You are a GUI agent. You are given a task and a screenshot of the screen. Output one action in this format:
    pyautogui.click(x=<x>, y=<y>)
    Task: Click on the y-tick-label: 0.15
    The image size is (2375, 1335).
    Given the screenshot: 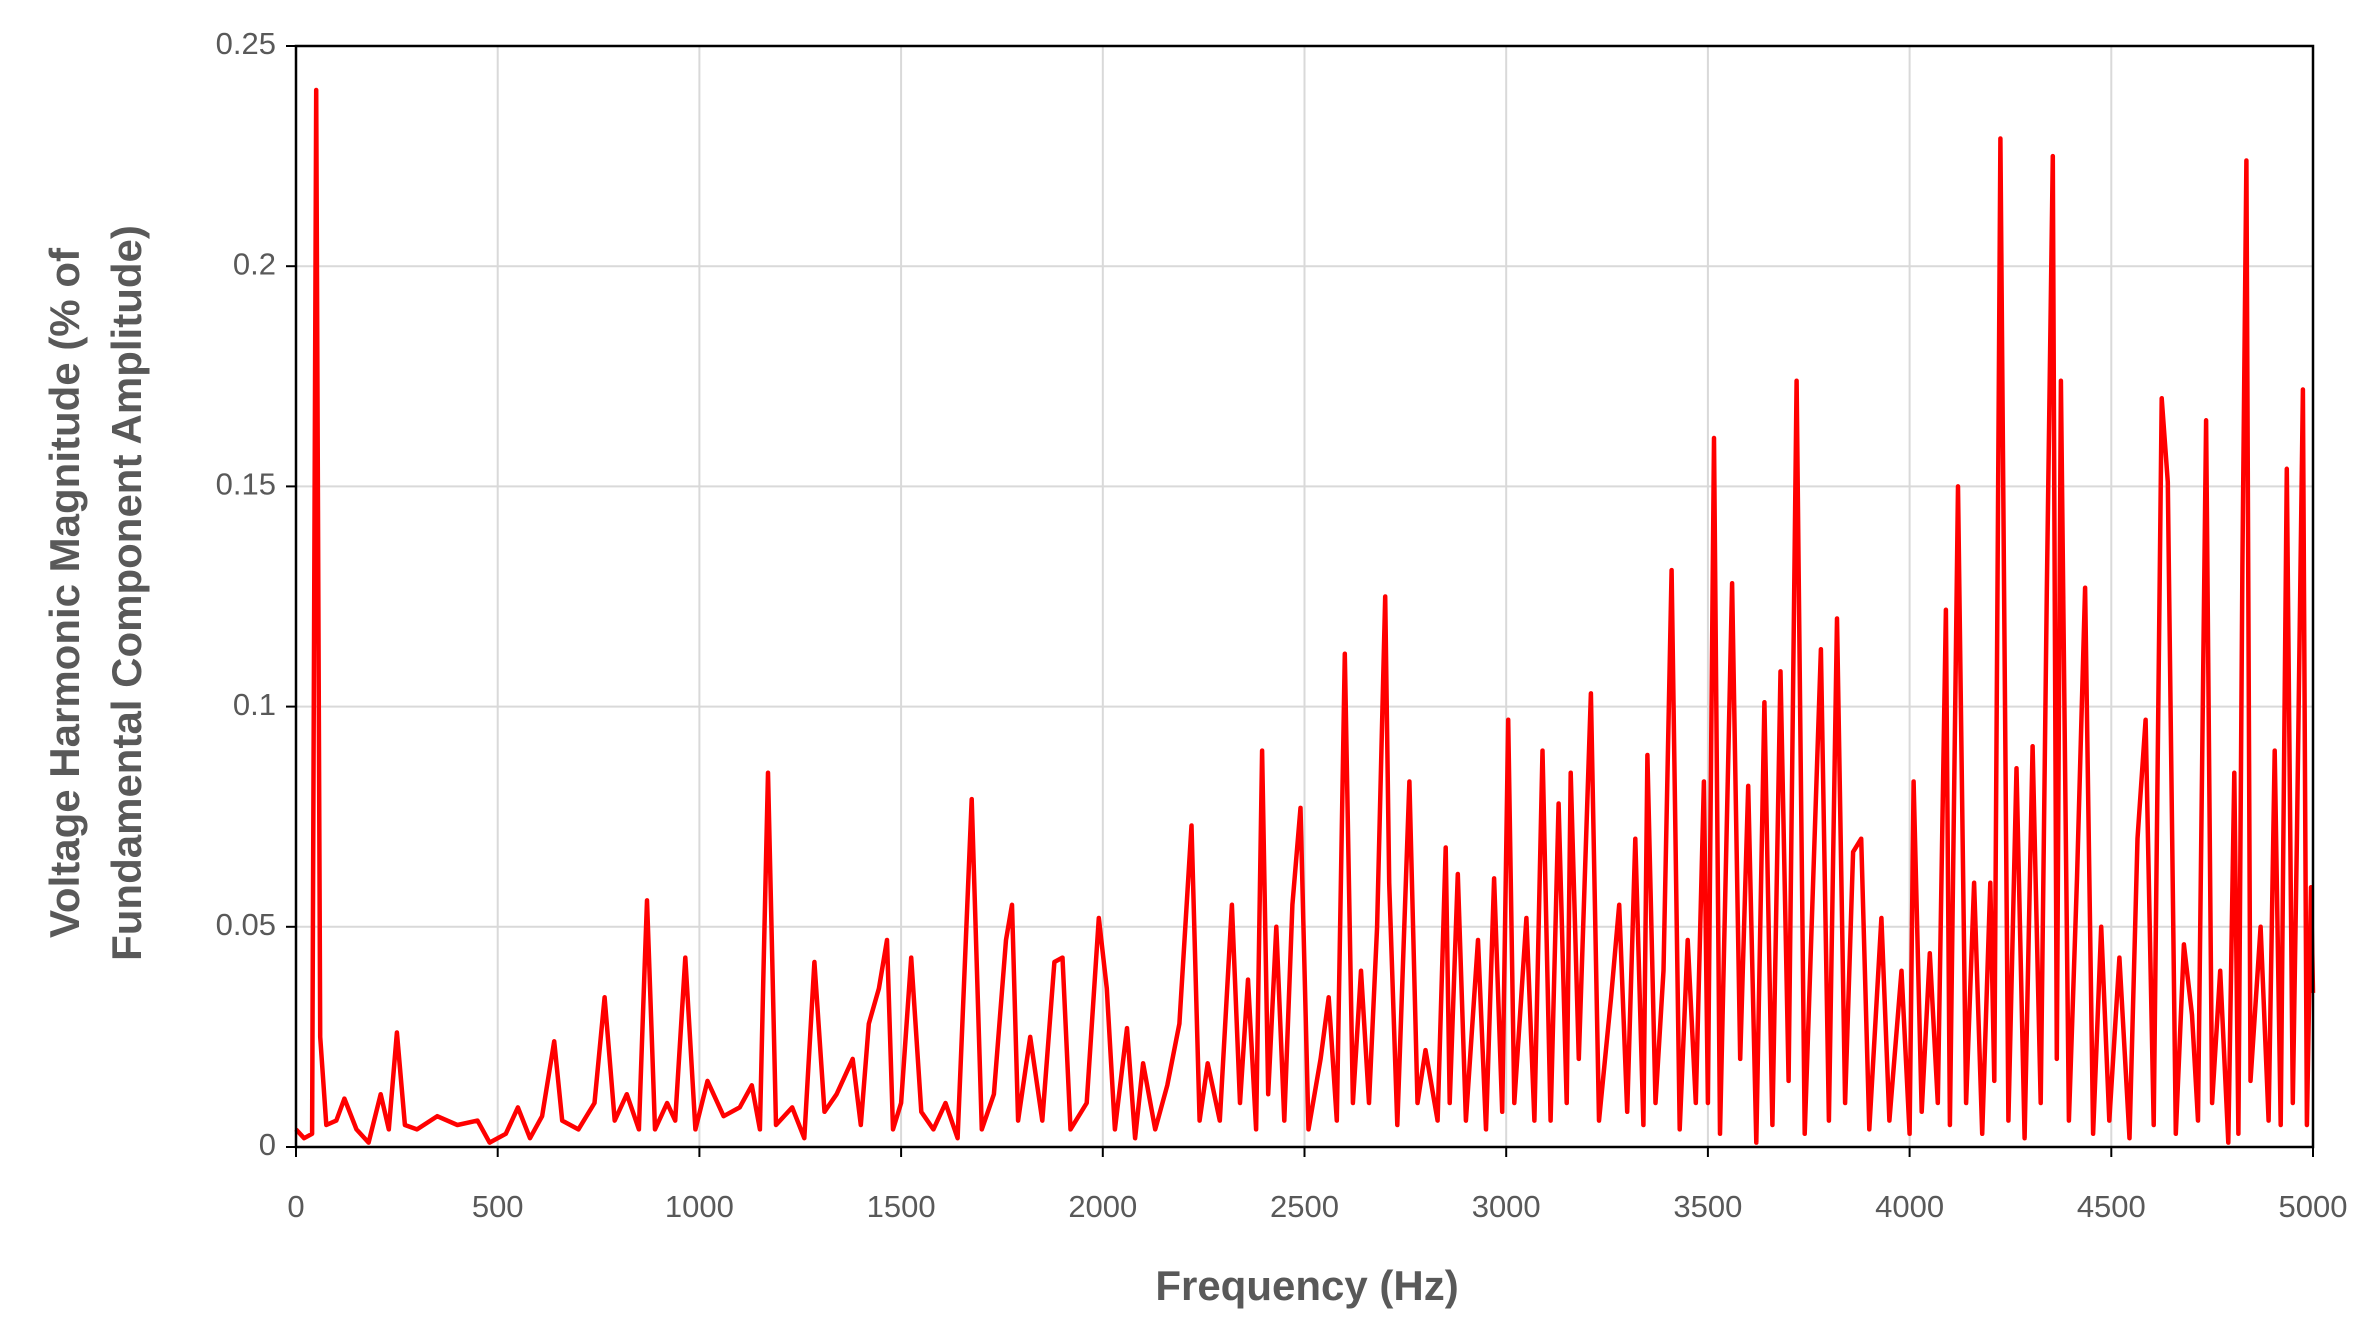 What is the action you would take?
    pyautogui.click(x=246, y=484)
    